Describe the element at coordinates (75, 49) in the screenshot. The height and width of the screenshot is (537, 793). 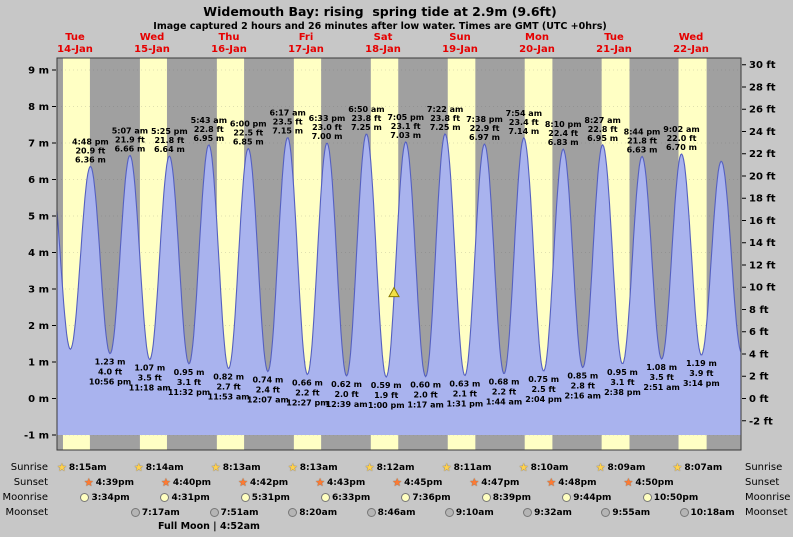
I see `day-label-date: 14-Jan` at that location.